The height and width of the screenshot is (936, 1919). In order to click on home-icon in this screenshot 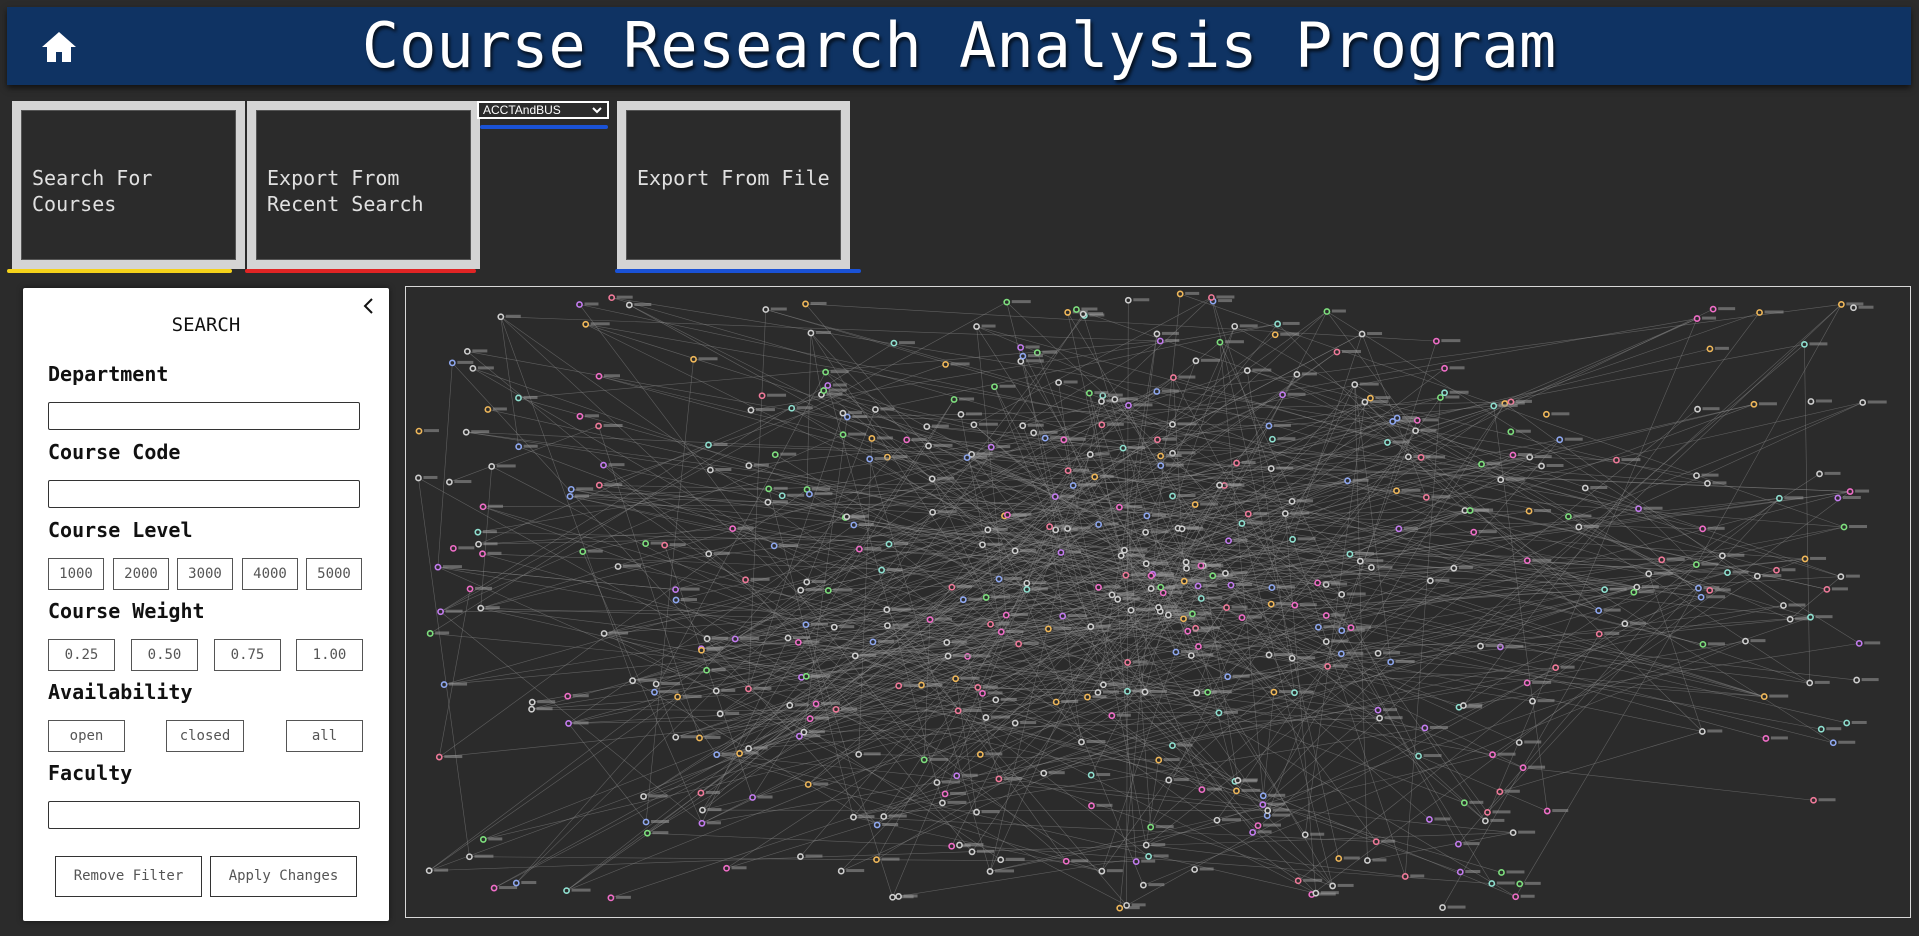, I will do `click(59, 47)`.